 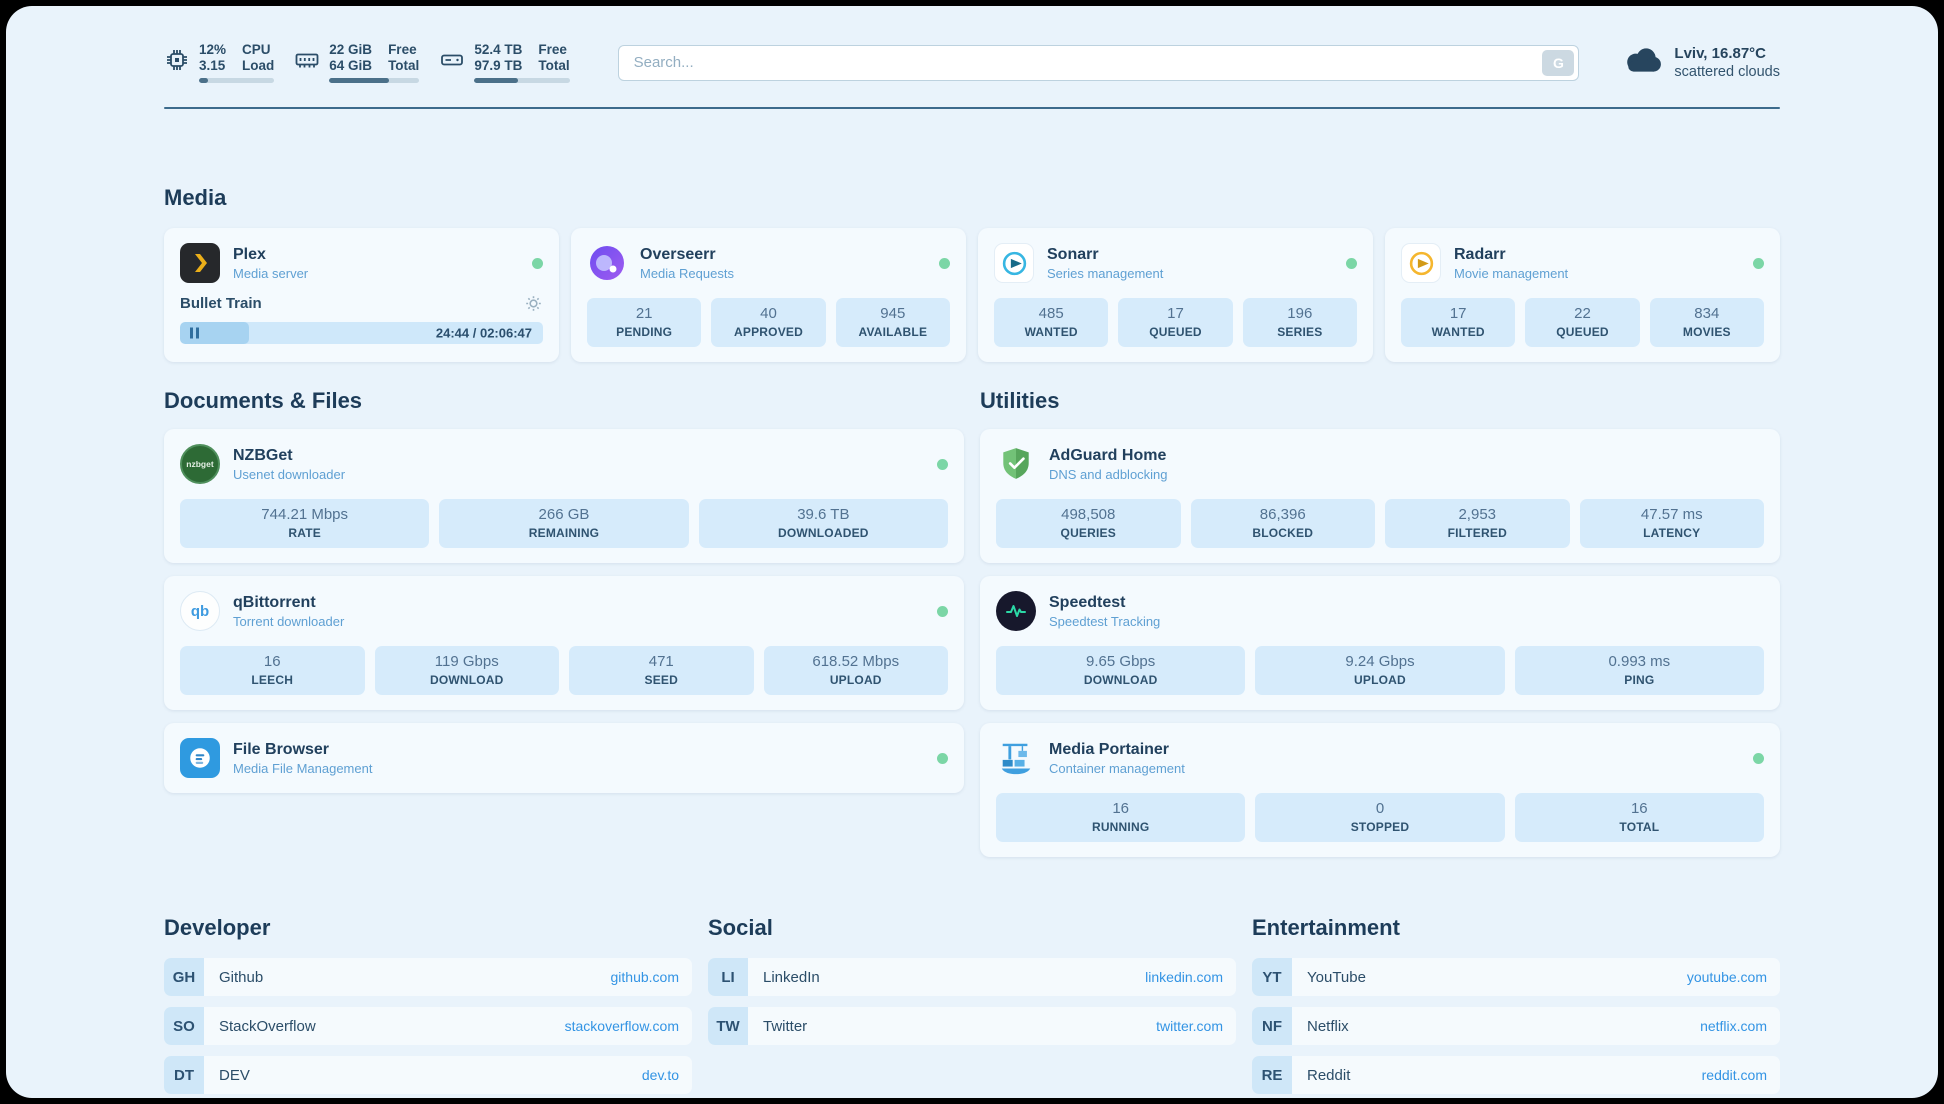 I want to click on bookmark-netflix: NF Netflix netflix.com, so click(x=1516, y=1026).